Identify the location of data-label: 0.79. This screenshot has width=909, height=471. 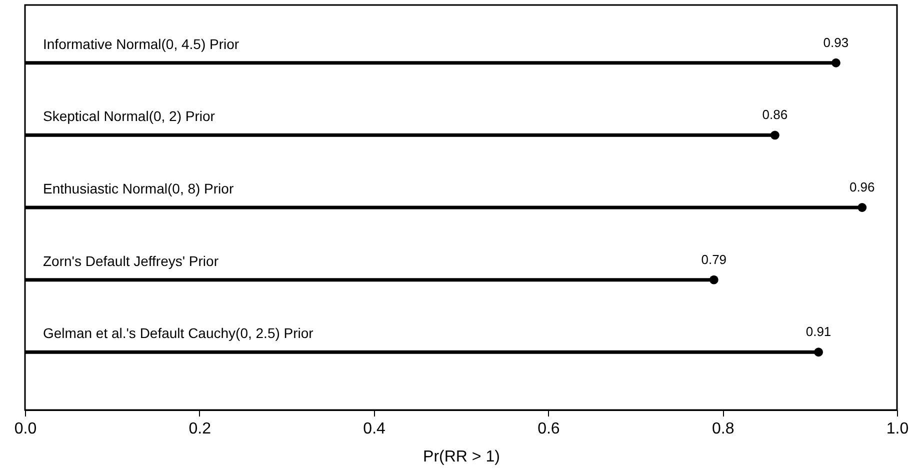
(714, 259).